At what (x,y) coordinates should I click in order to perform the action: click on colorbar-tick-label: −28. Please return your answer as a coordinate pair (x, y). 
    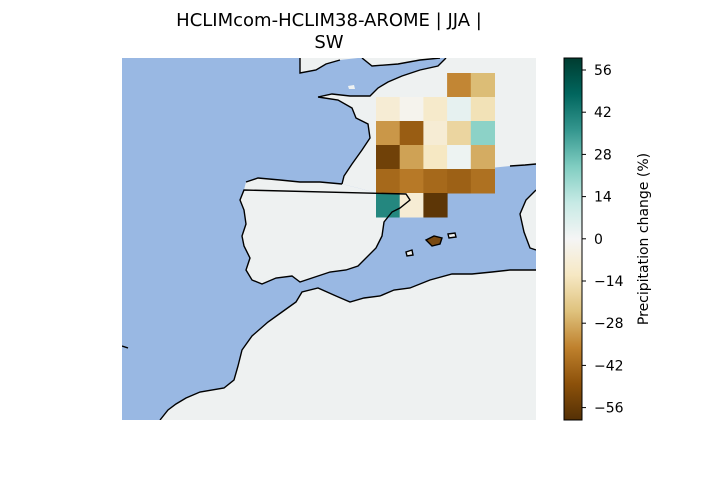
    Looking at the image, I should click on (609, 324).